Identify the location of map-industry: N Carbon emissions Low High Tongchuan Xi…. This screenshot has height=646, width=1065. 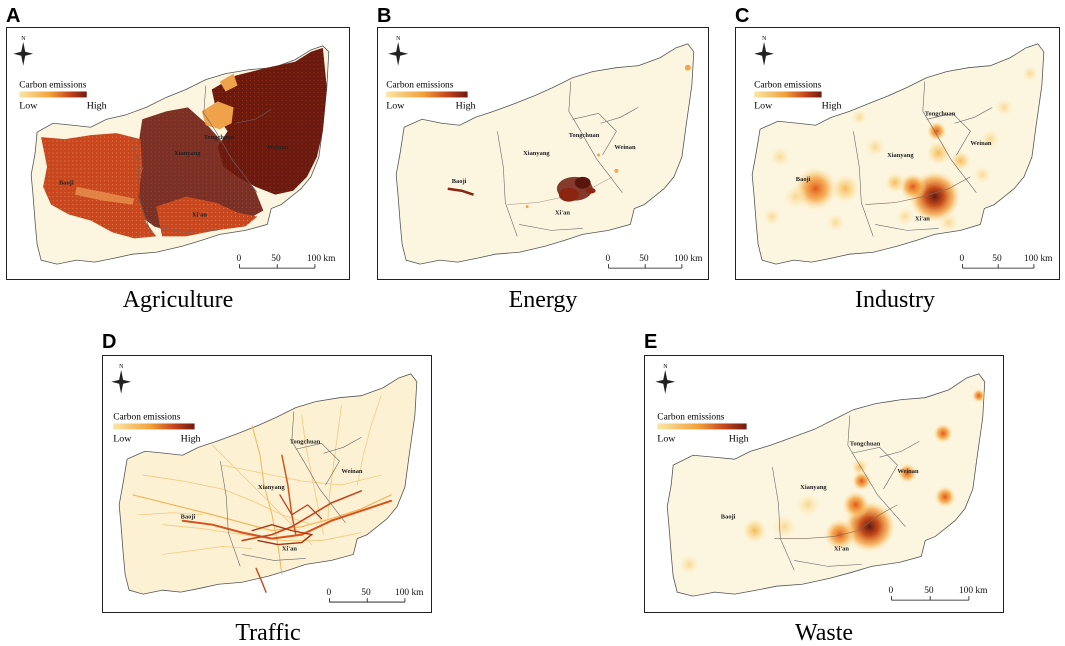
(902, 152).